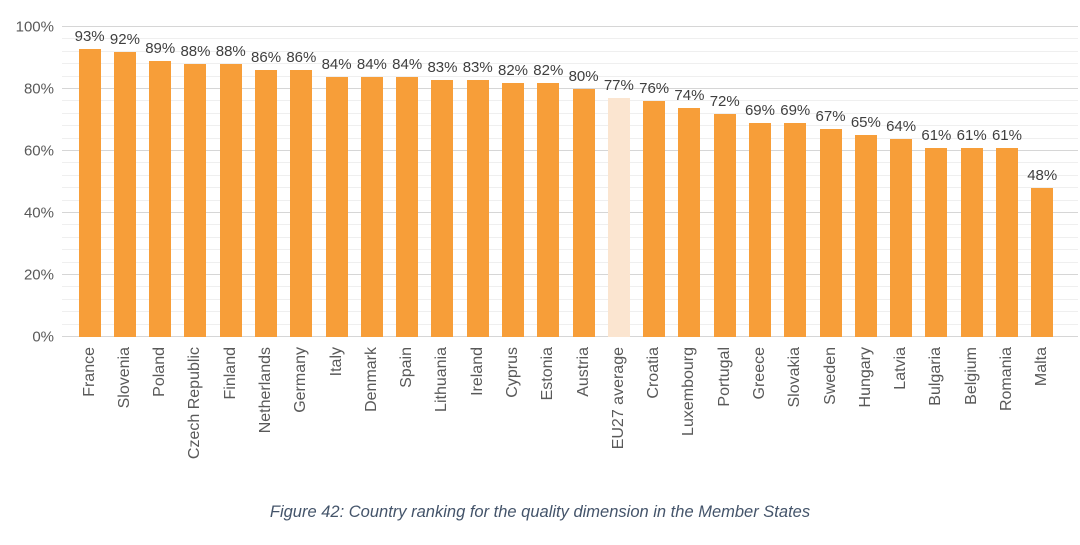 This screenshot has width=1080, height=545. Describe the element at coordinates (936, 376) in the screenshot. I see `x-axis-label: Bulgaria` at that location.